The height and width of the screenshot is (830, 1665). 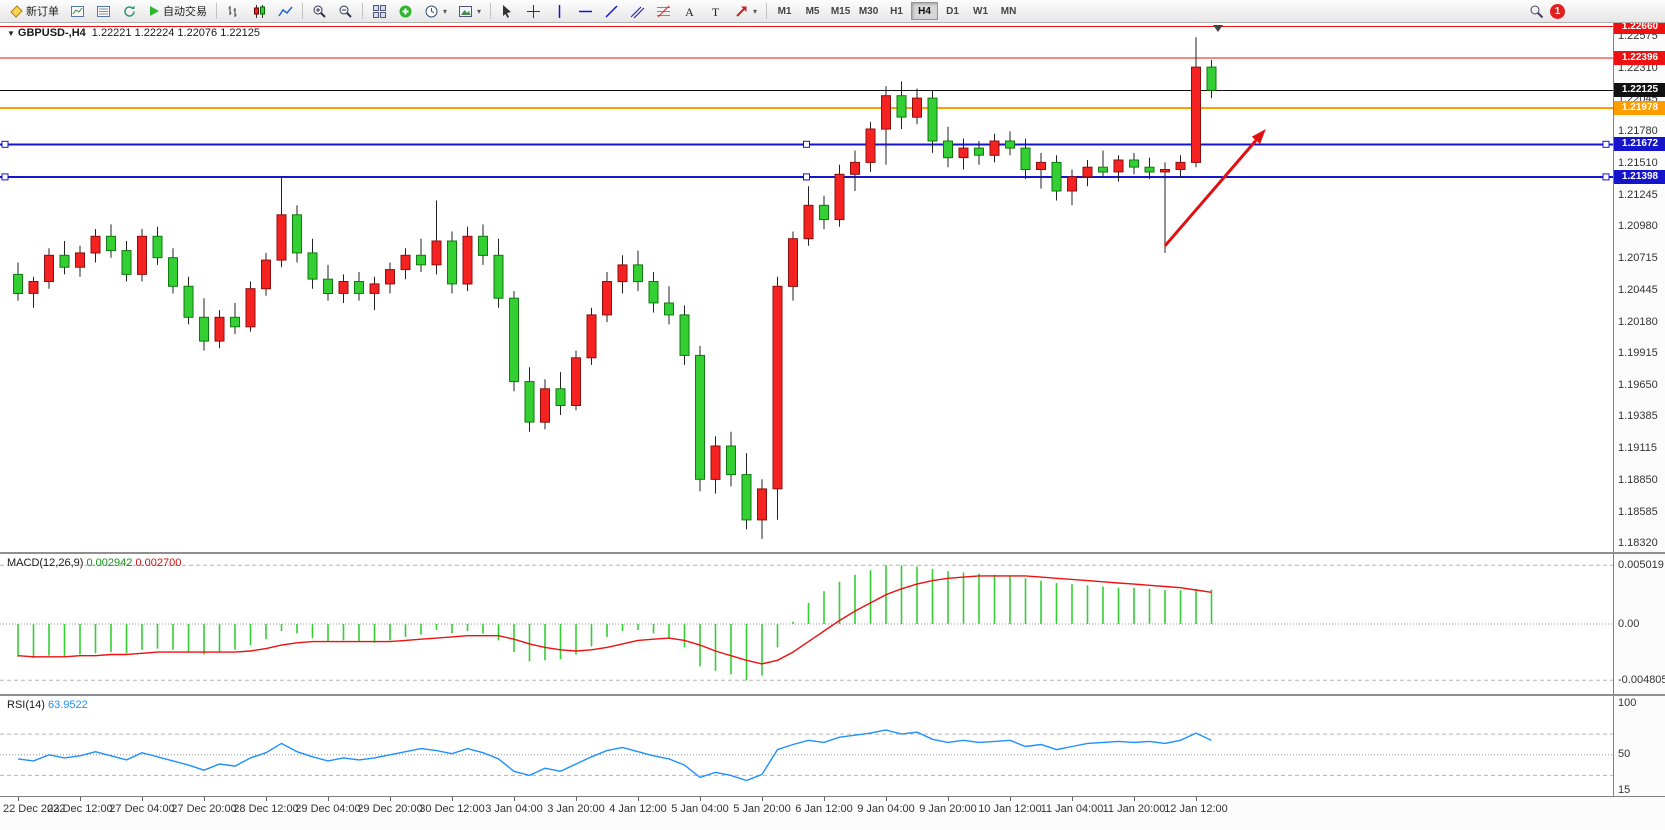 I want to click on vertical-line-icon, so click(x=559, y=11).